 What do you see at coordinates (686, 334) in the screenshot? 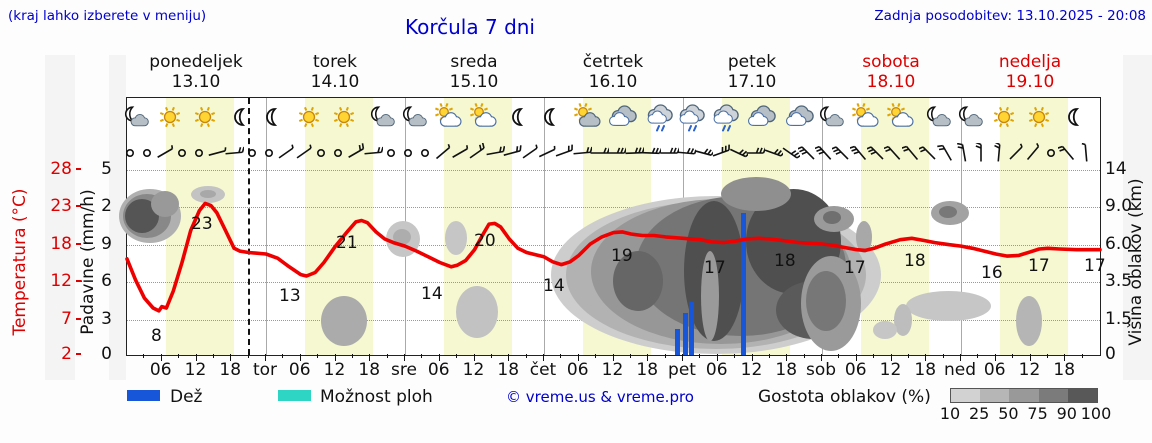
I see `rain-bar` at bounding box center [686, 334].